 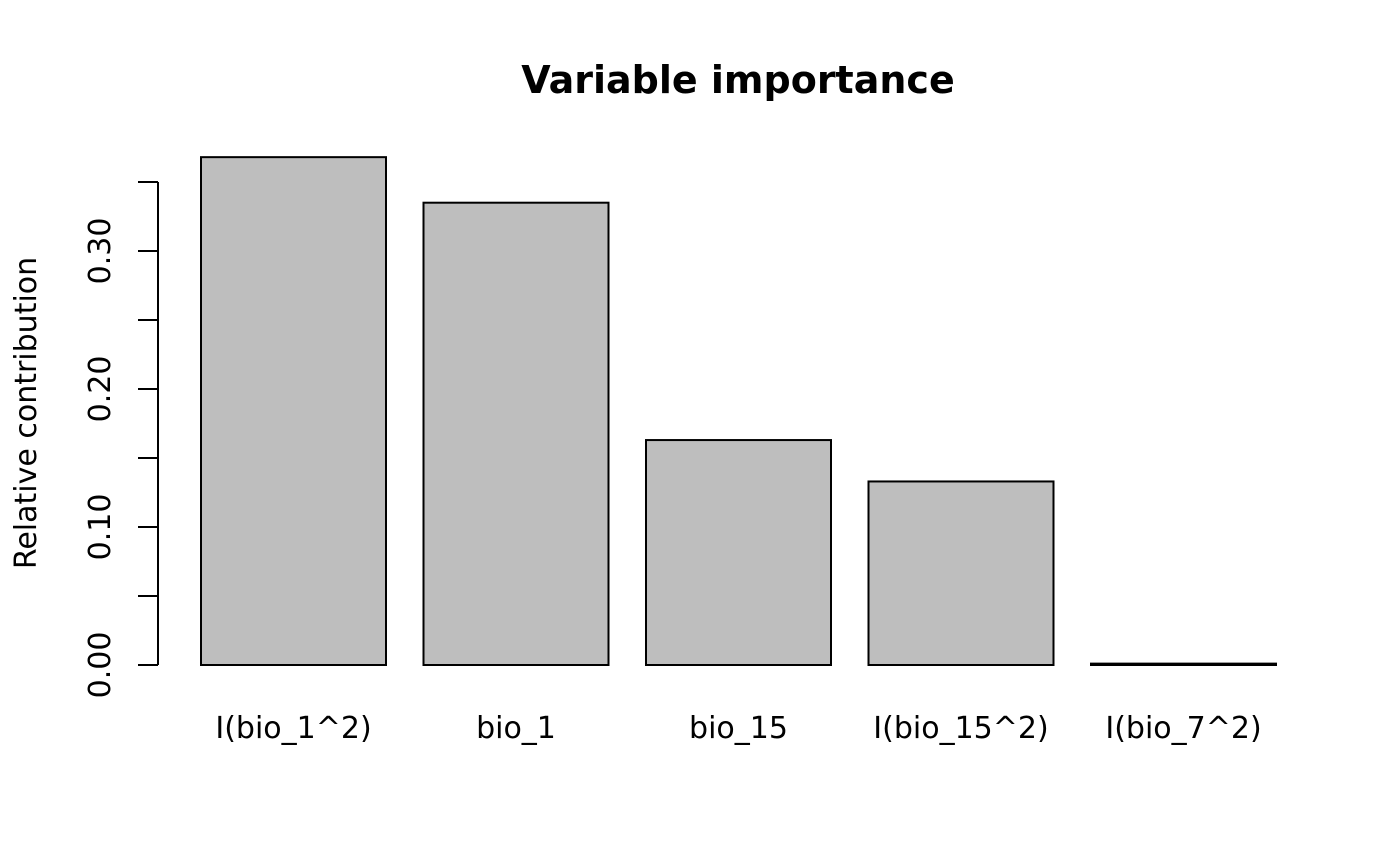 What do you see at coordinates (516, 728) in the screenshot?
I see `x-category-label: bio_1` at bounding box center [516, 728].